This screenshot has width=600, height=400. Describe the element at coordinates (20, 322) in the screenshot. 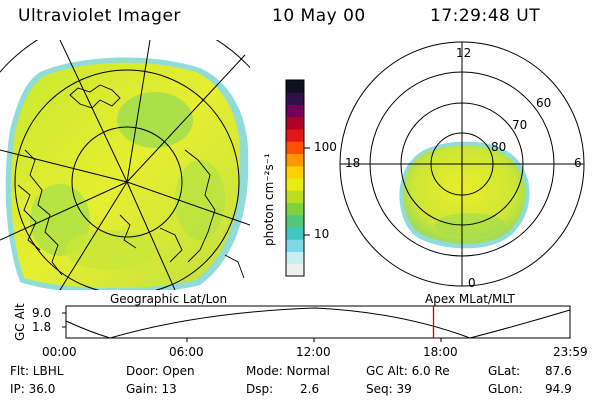

I see `altitude-ylabel: GC Alt` at that location.